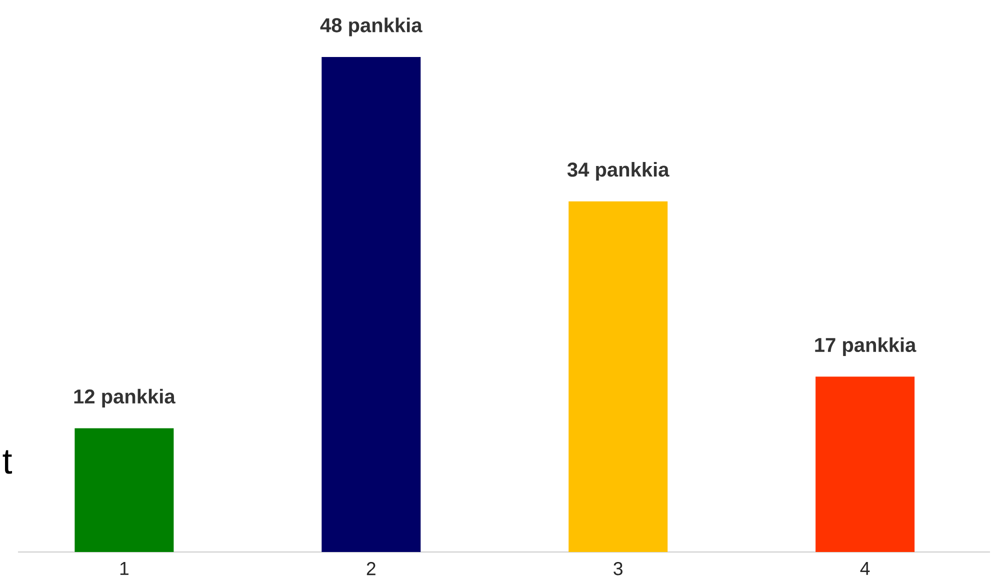 The height and width of the screenshot is (586, 1000). Describe the element at coordinates (124, 568) in the screenshot. I see `x-tick-label: 1` at that location.